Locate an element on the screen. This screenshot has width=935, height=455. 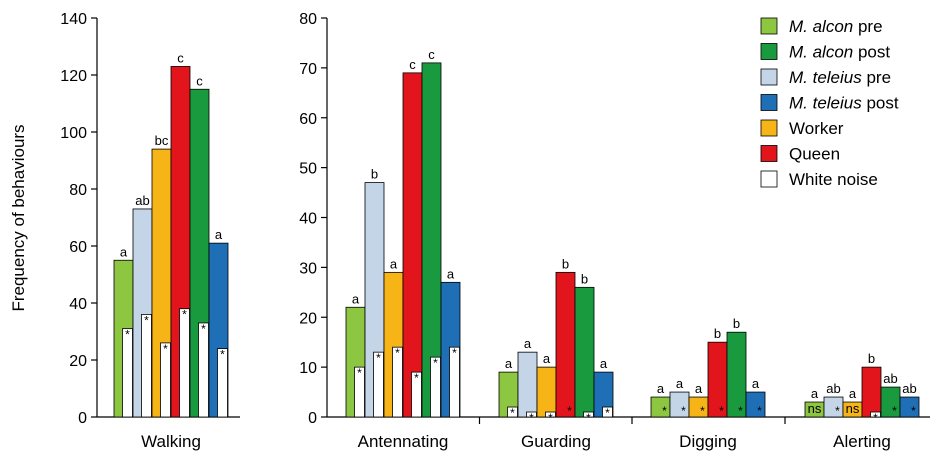
y-tick-label: 70 is located at coordinates (308, 69).